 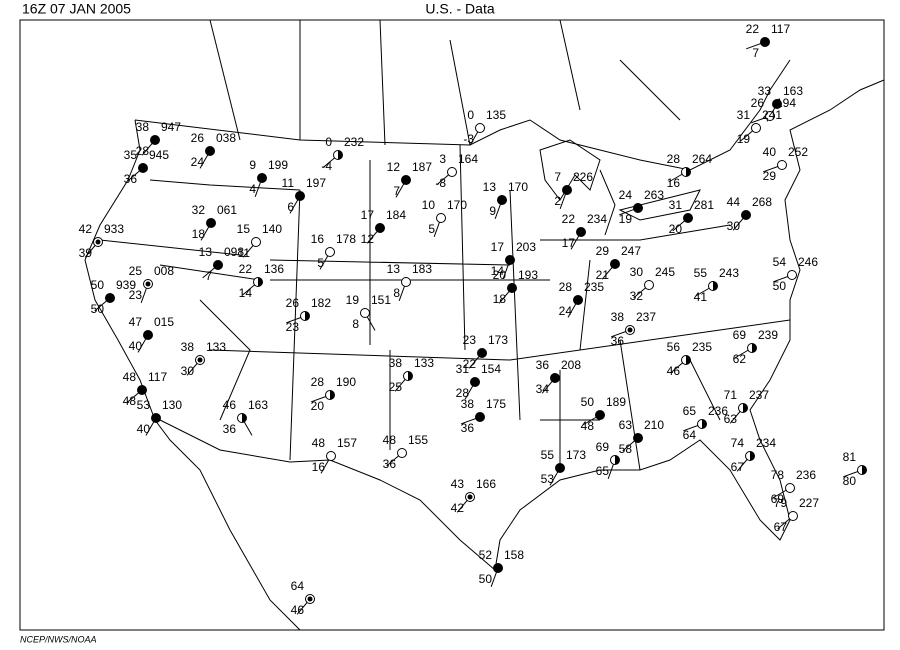 I want to click on dewpoint: 12, so click(x=368, y=239).